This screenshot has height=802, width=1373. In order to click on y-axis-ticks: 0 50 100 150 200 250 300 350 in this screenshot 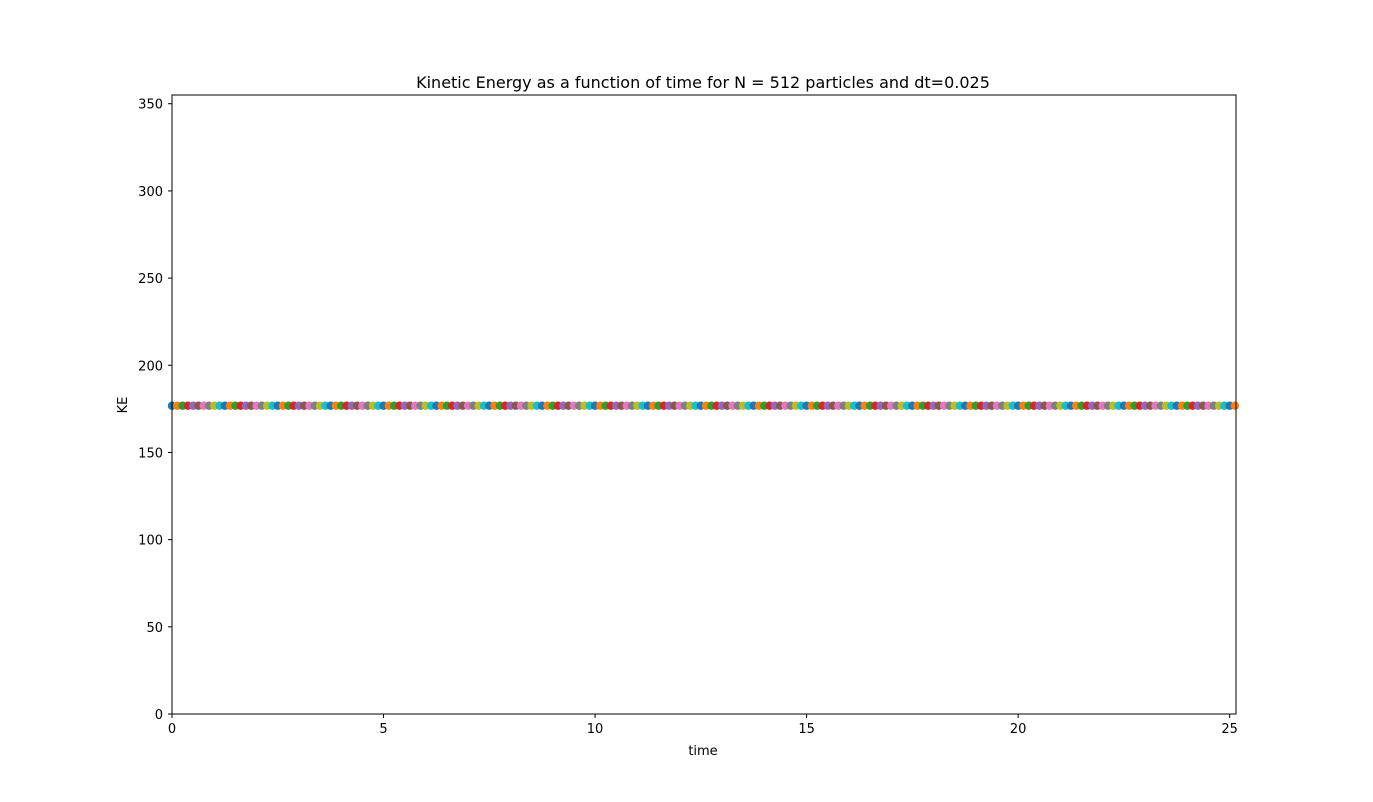, I will do `click(155, 410)`.